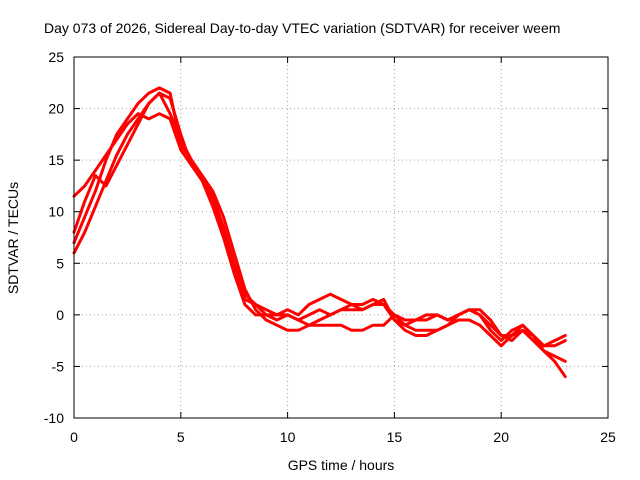 The width and height of the screenshot is (640, 480). Describe the element at coordinates (56, 57) in the screenshot. I see `y-tick-label: 25` at that location.